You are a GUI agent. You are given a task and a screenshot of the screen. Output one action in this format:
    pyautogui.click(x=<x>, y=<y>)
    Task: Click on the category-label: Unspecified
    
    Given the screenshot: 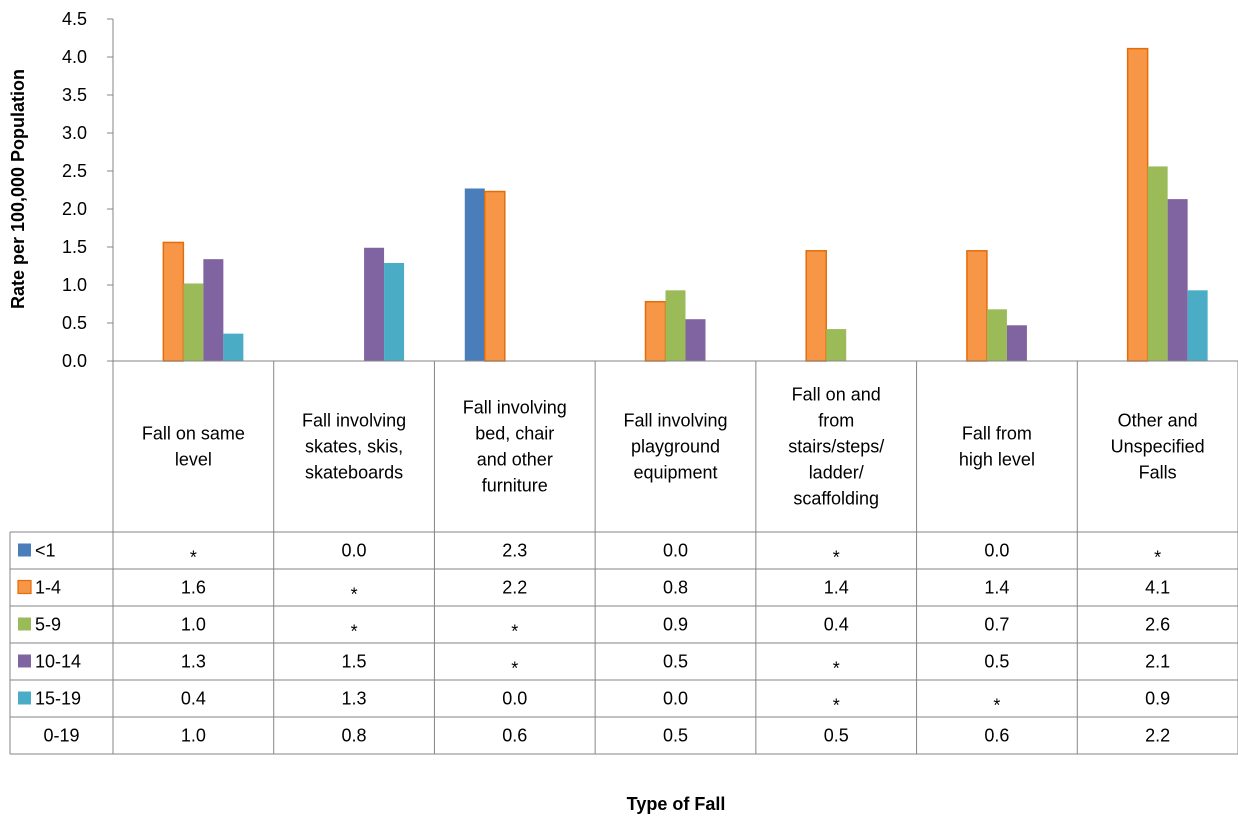 What is the action you would take?
    pyautogui.click(x=1158, y=447)
    